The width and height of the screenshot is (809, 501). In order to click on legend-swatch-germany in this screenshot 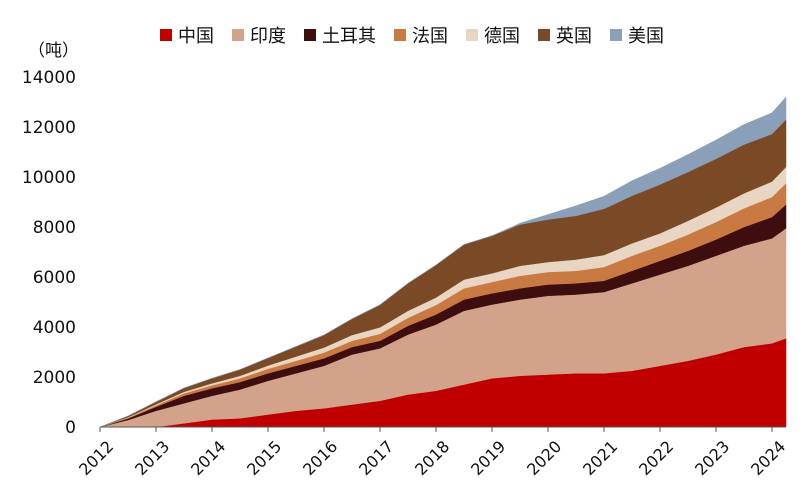, I will do `click(472, 35)`.